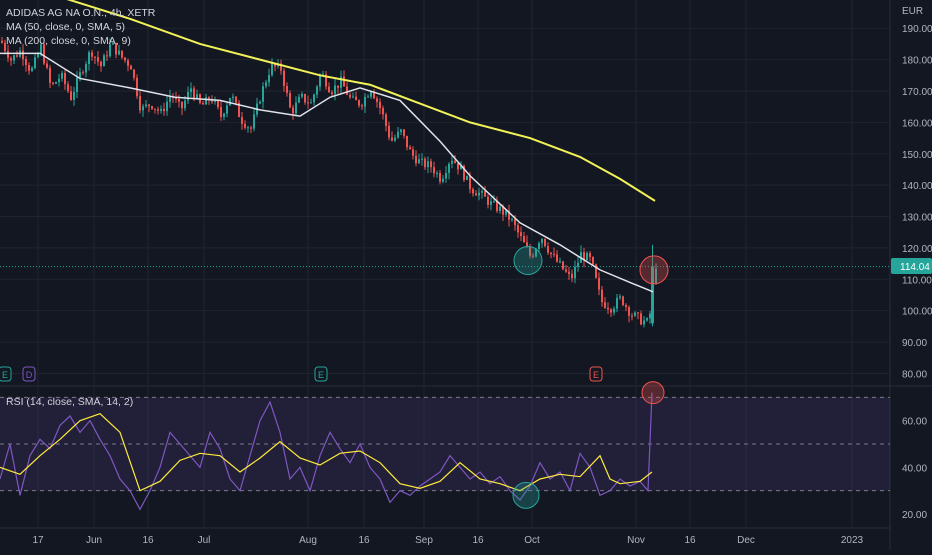 This screenshot has height=555, width=932. Describe the element at coordinates (38, 540) in the screenshot. I see `time-tick-label: 17` at that location.